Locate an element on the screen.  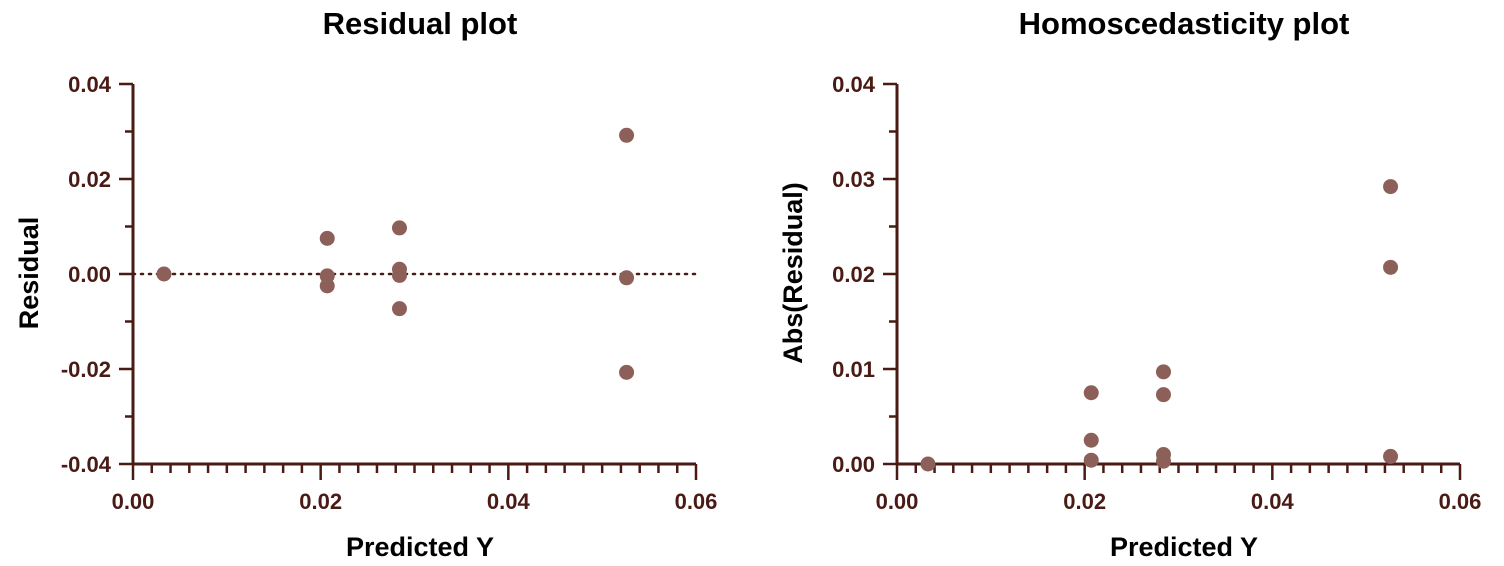
chart-title: Homoscedasticity plot is located at coordinates (1184, 23).